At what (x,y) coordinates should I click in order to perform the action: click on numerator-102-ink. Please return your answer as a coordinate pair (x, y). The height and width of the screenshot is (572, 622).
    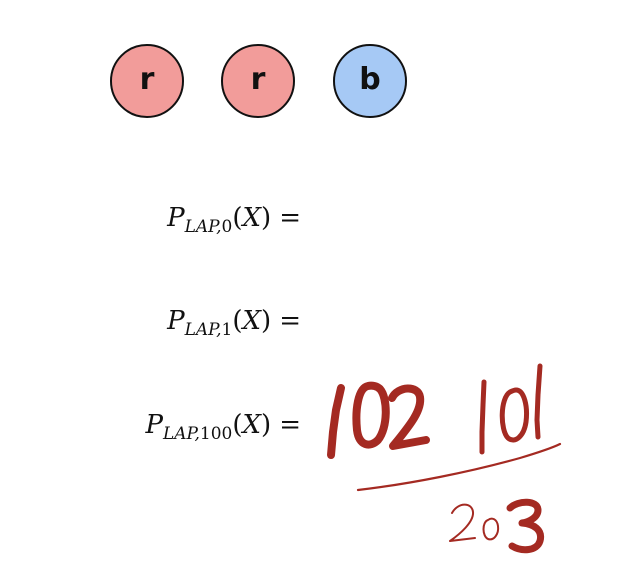
    Looking at the image, I should click on (378, 420).